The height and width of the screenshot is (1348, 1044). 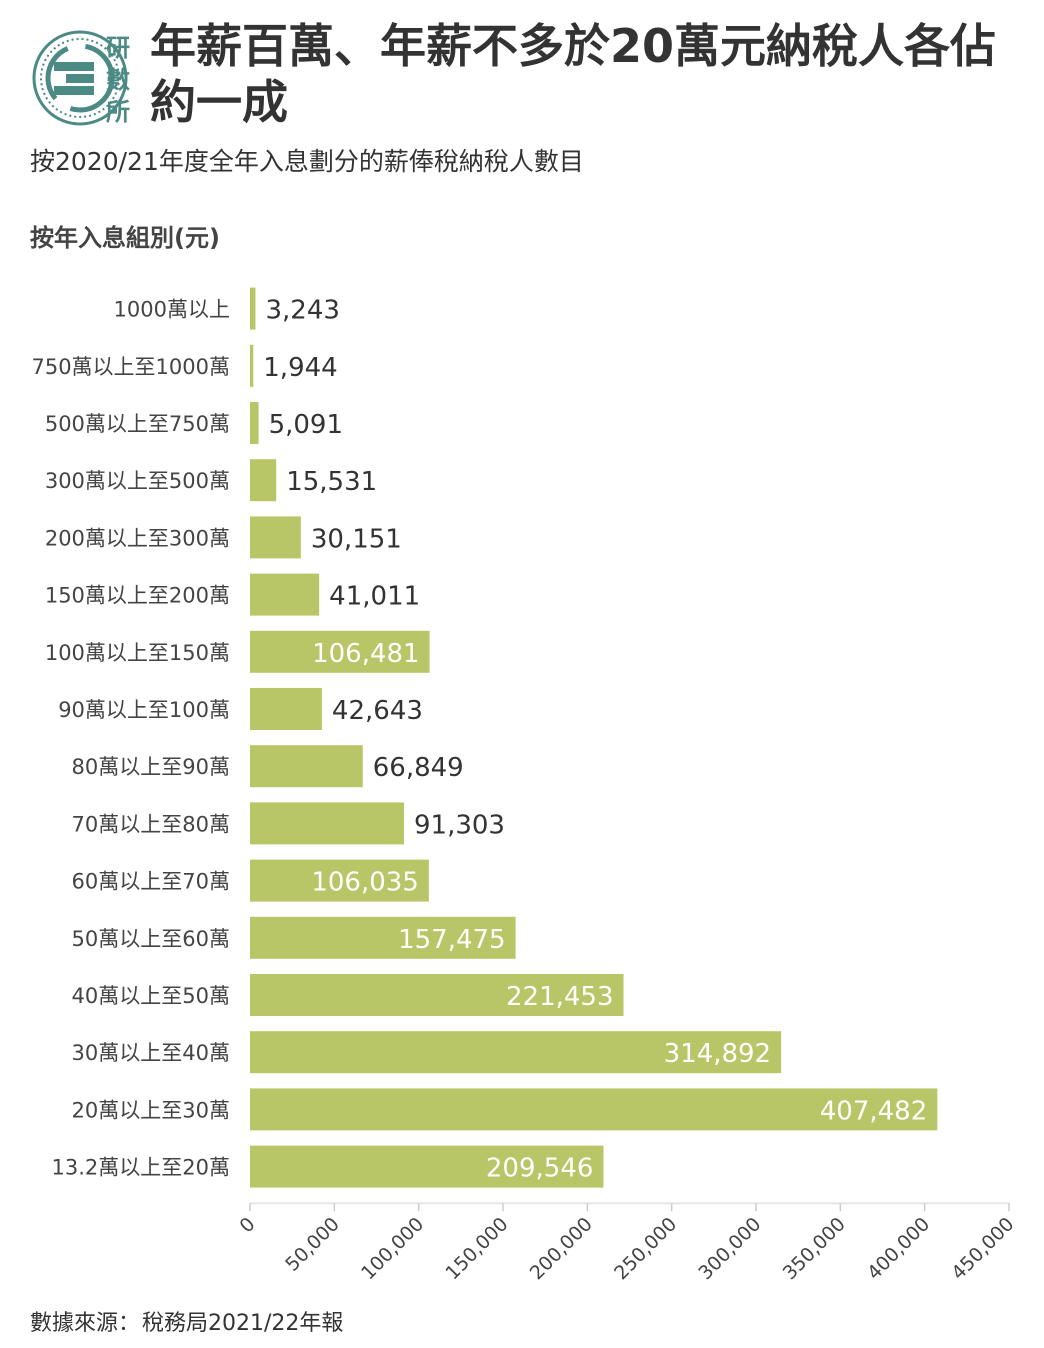 I want to click on category-label-5: 150萬以上至200萬, so click(x=137, y=596).